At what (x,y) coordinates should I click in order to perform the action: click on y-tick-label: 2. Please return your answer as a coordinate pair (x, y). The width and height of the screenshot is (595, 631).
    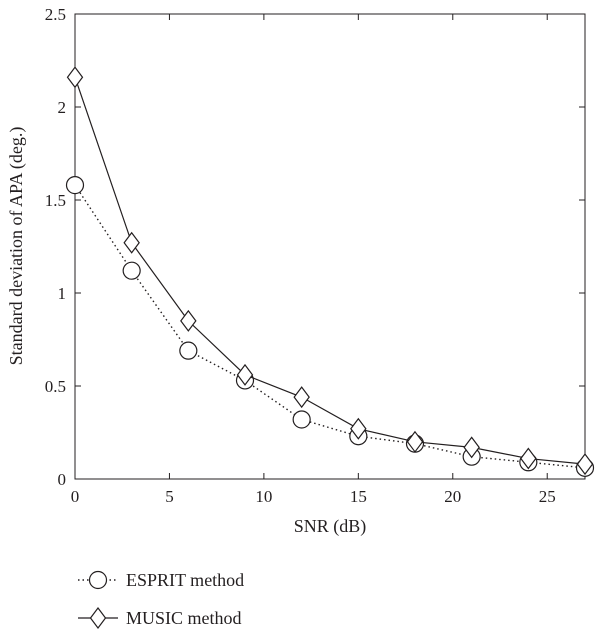
    Looking at the image, I should click on (62, 107).